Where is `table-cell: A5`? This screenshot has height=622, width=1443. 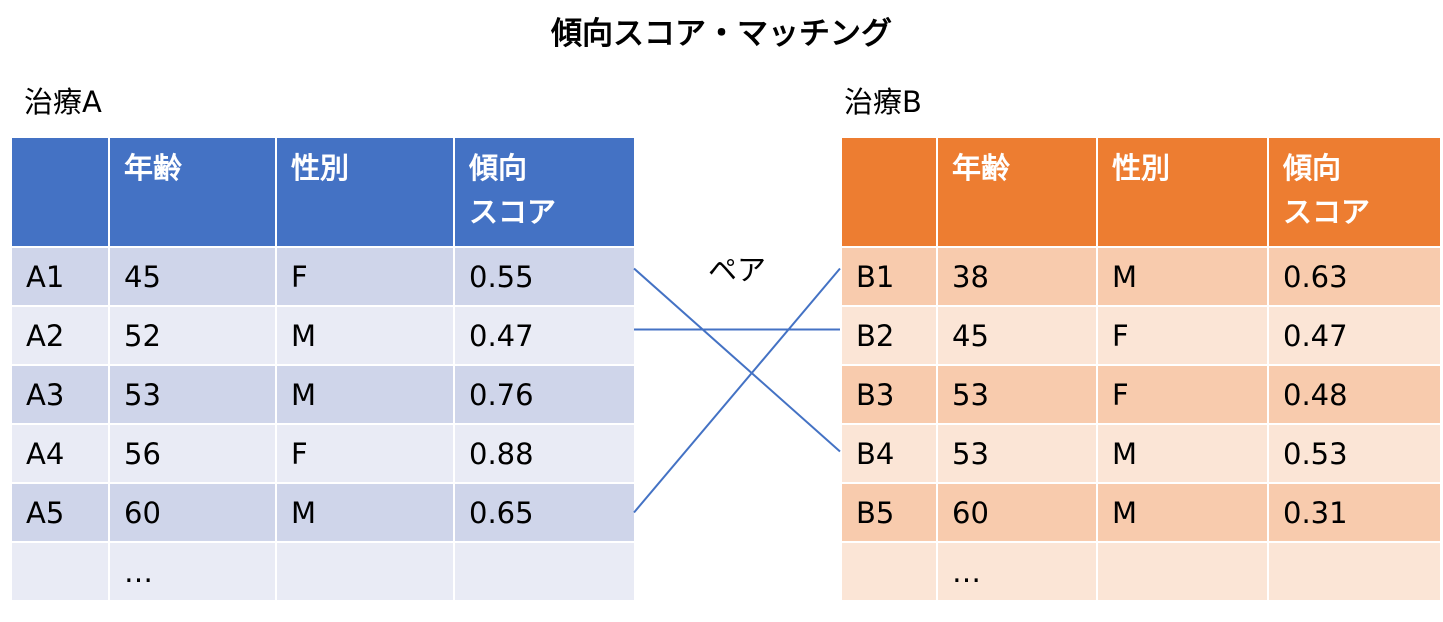
table-cell: A5 is located at coordinates (60, 512).